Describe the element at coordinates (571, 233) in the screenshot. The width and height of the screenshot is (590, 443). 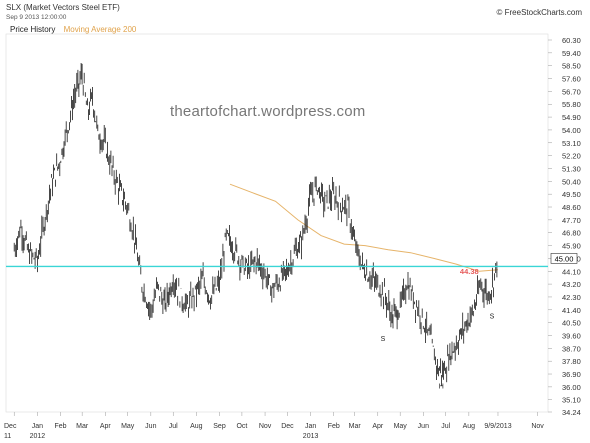
I see `y-tick-label: 46.80` at that location.